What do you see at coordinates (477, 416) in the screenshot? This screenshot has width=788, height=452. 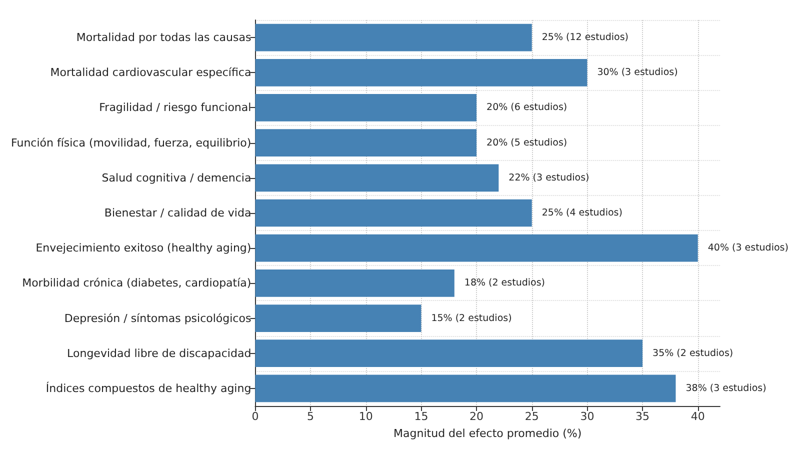 I see `x-tick-label: 20` at bounding box center [477, 416].